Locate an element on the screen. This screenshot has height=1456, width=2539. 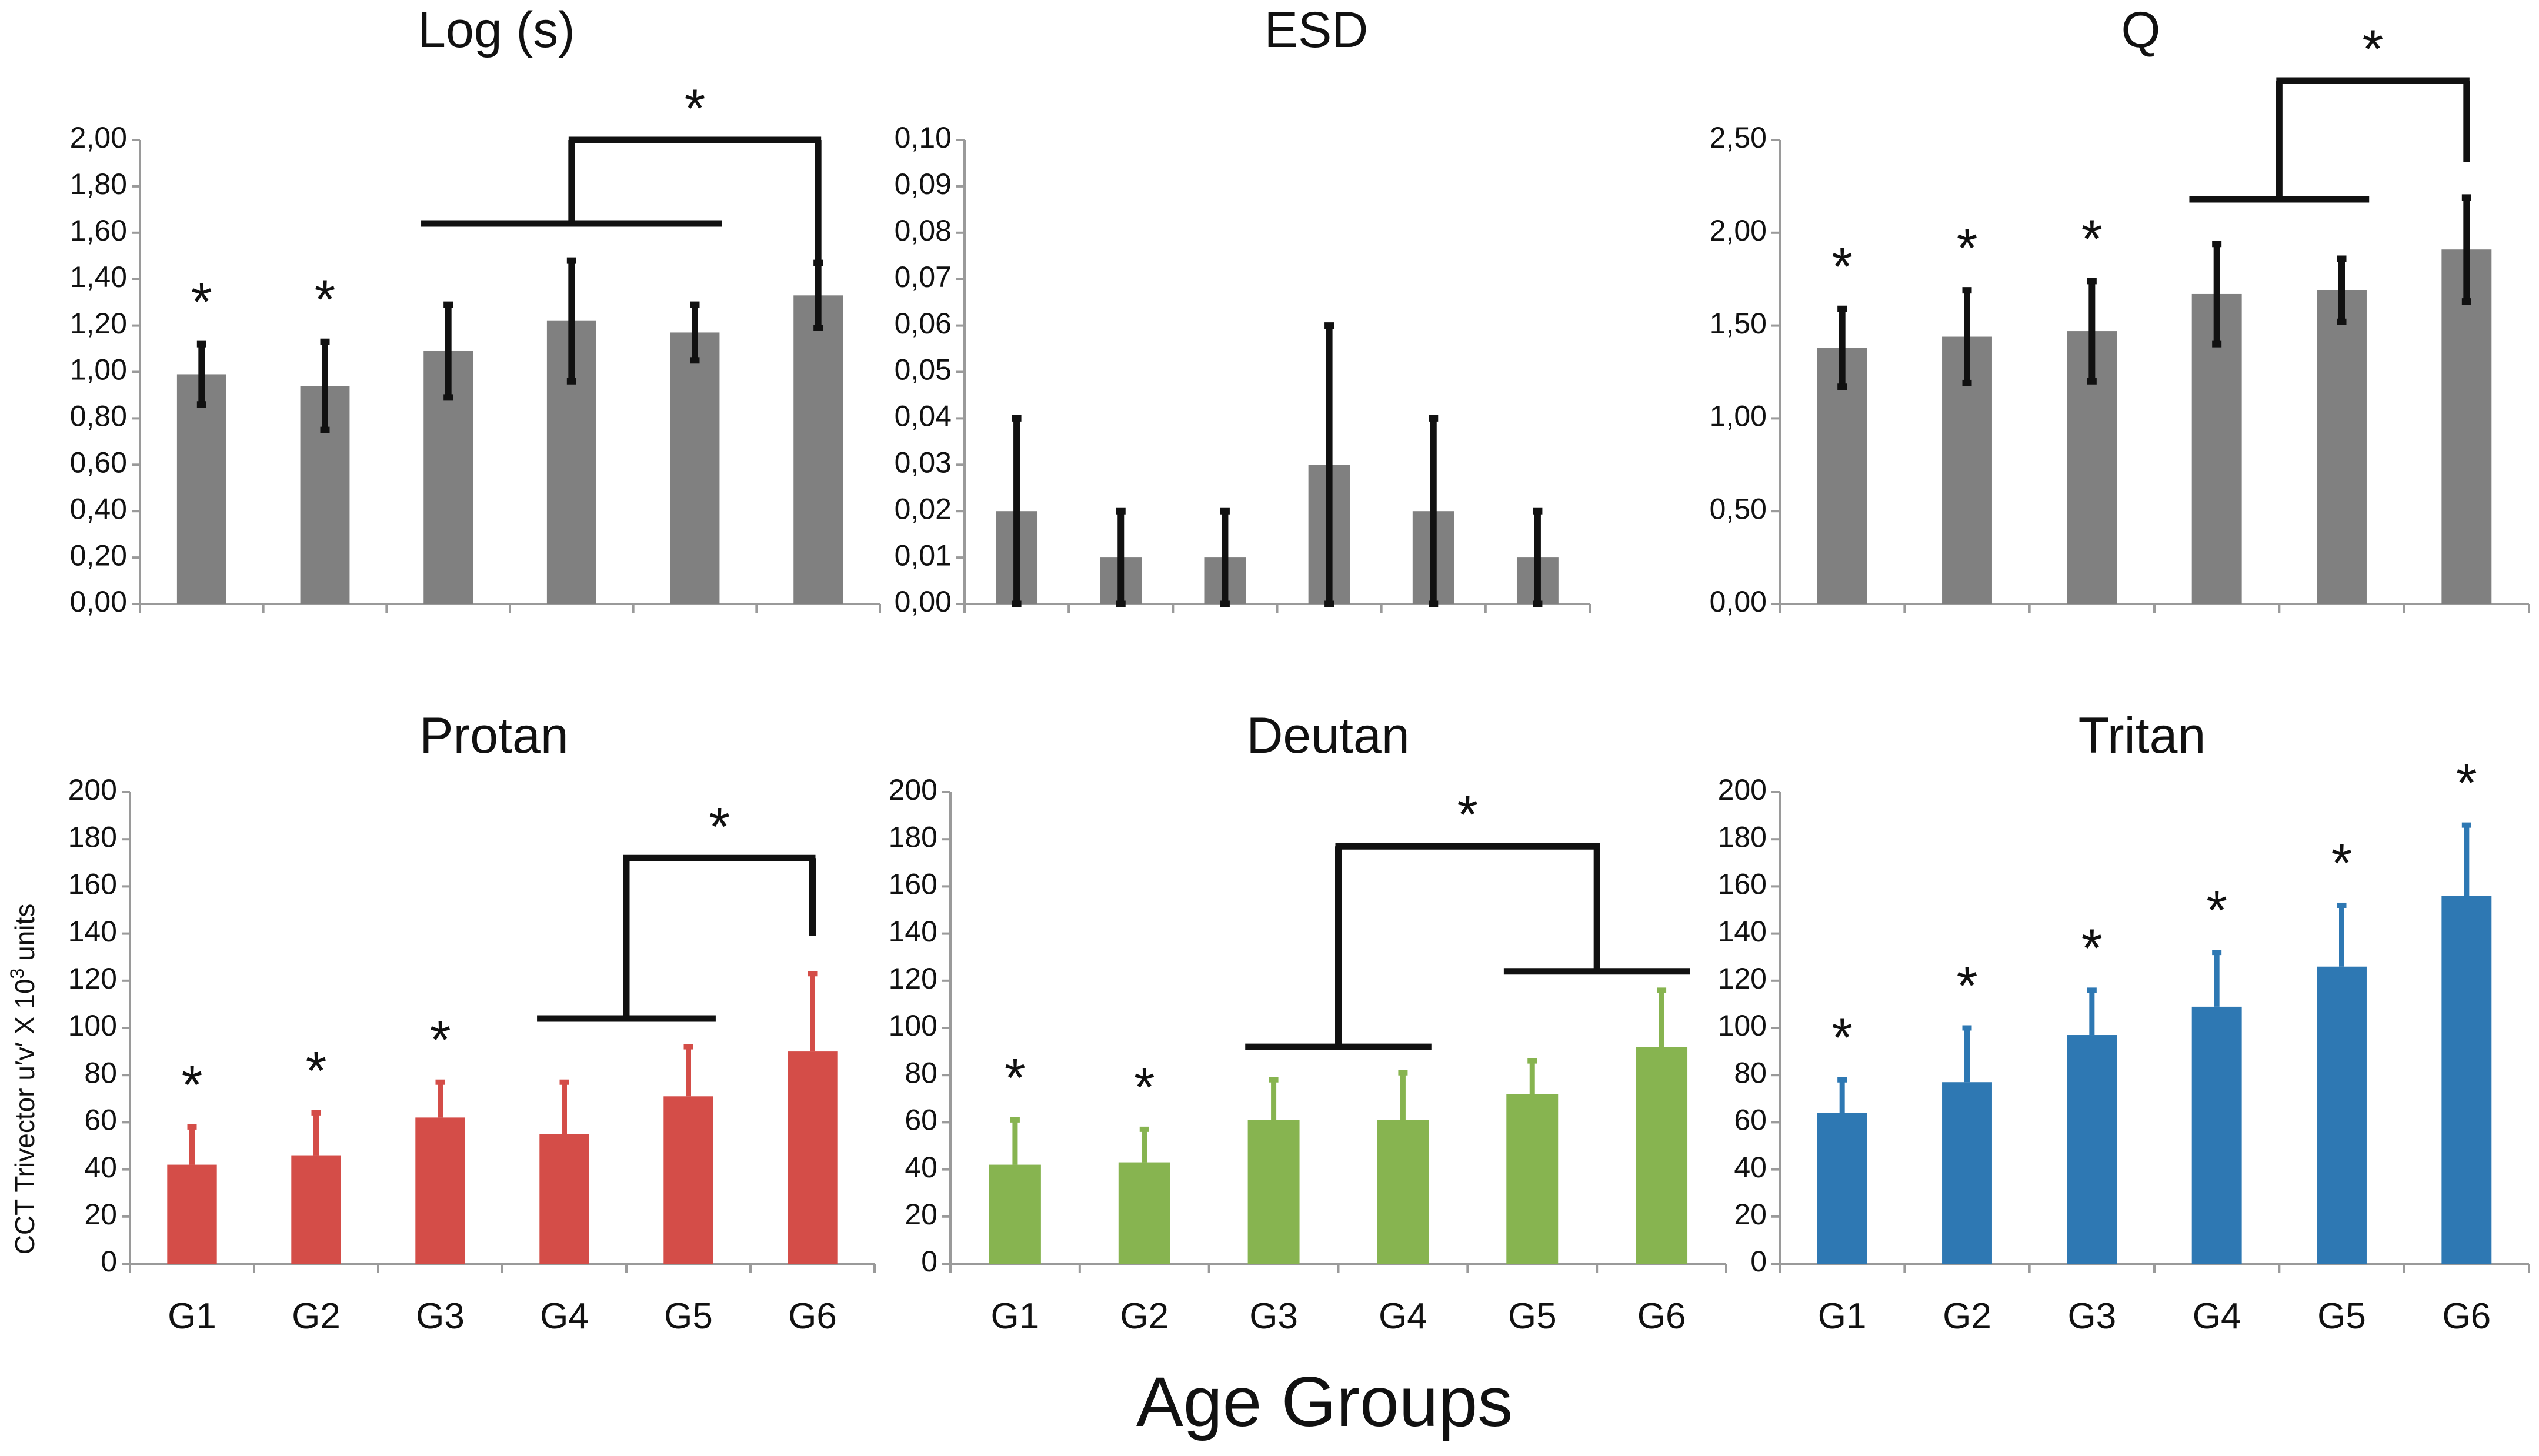
y-axis-title: CCT Trivector u′v′ X 103 units is located at coordinates (23, 1079).